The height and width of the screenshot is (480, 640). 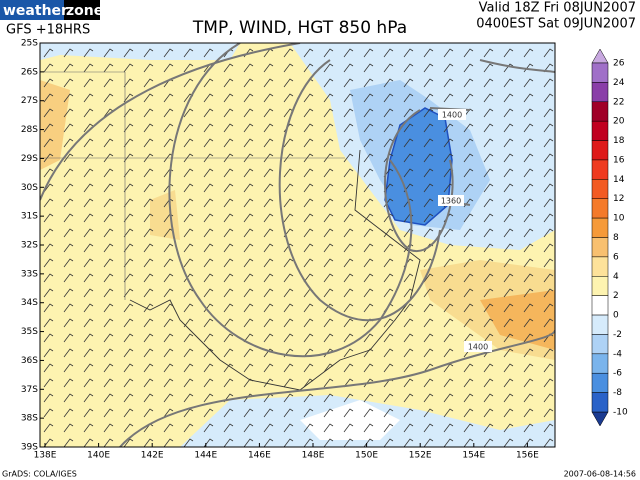 What do you see at coordinates (29, 72) in the screenshot?
I see `latitude-label: 26S` at bounding box center [29, 72].